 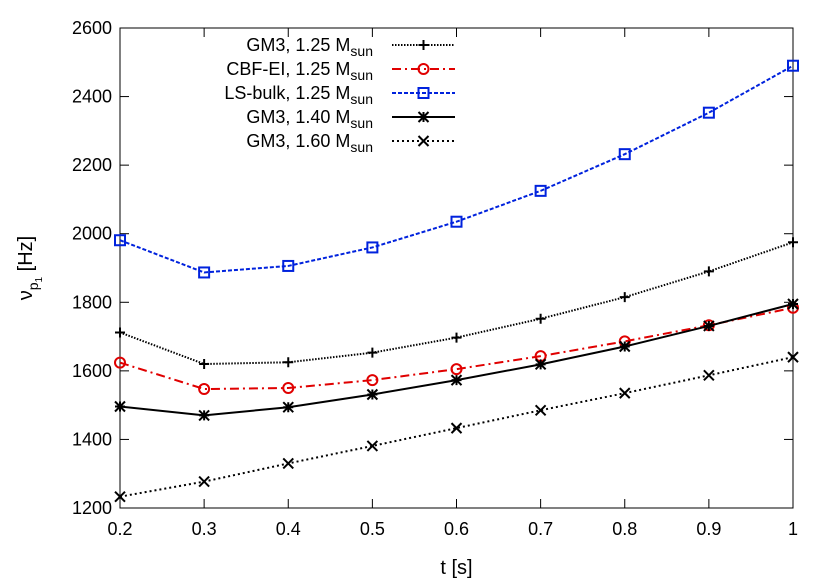 I want to click on y-tick-label: 1800, so click(x=92, y=302).